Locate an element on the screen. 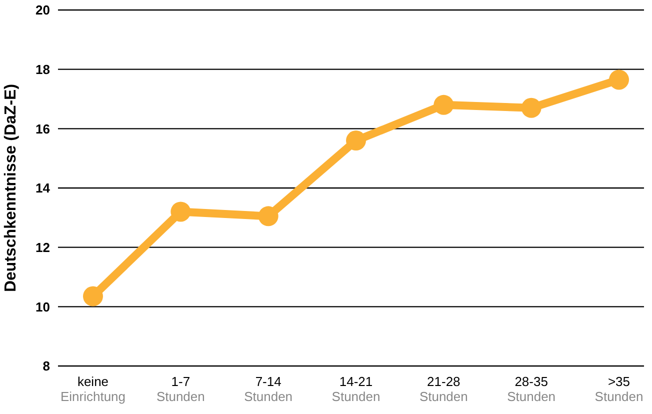 Image resolution: width=652 pixels, height=414 pixels. x-tick-label: >35 Stunden is located at coordinates (619, 389).